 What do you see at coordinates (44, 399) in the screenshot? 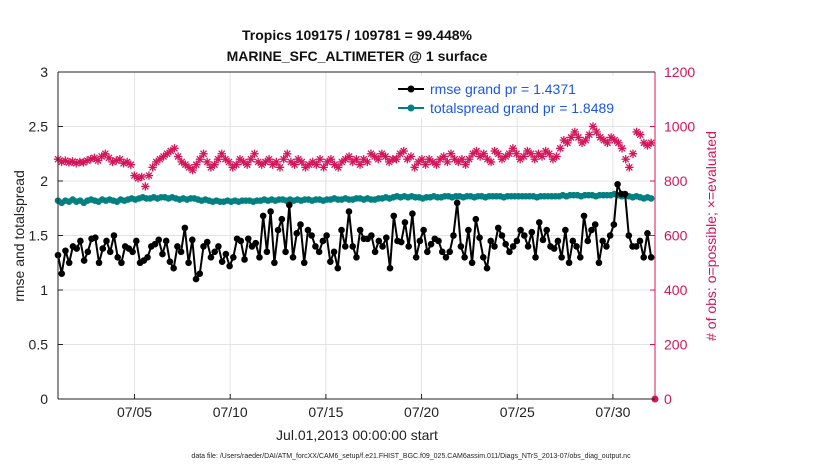
I see `y-left-tick-label: 0` at bounding box center [44, 399].